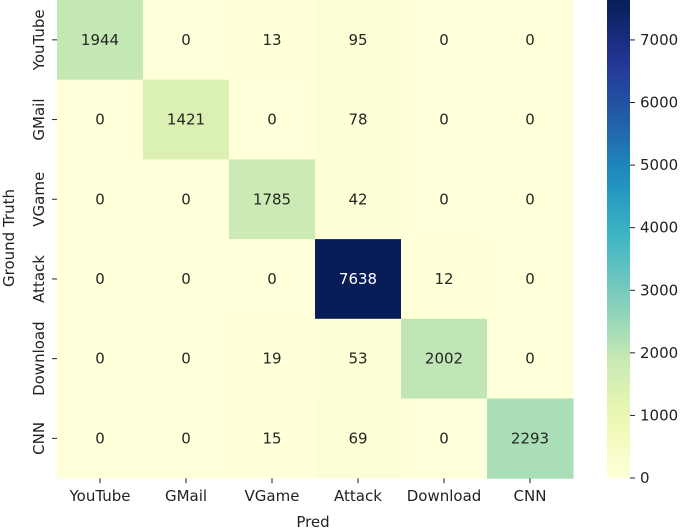 The image size is (685, 530). I want to click on x-axis-label: Pred, so click(312, 521).